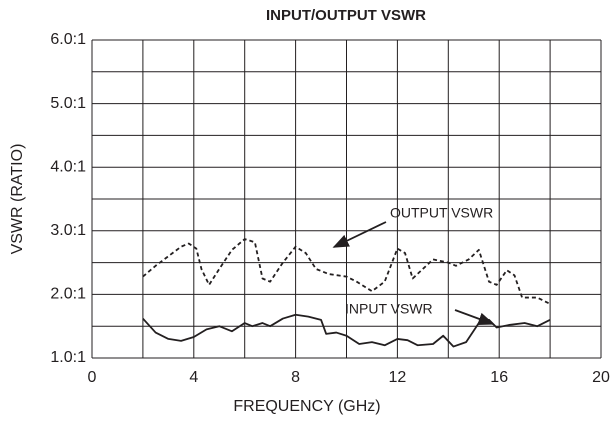 The height and width of the screenshot is (421, 614). I want to click on data-line, so click(346, 271).